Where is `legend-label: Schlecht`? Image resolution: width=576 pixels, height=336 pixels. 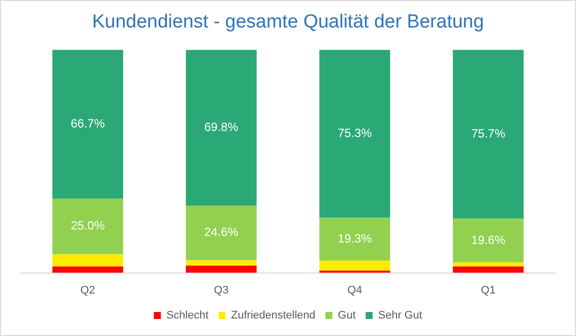 legend-label: Schlecht is located at coordinates (187, 316).